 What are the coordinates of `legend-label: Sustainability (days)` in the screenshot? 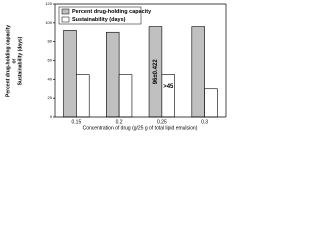 It's located at (99, 20).